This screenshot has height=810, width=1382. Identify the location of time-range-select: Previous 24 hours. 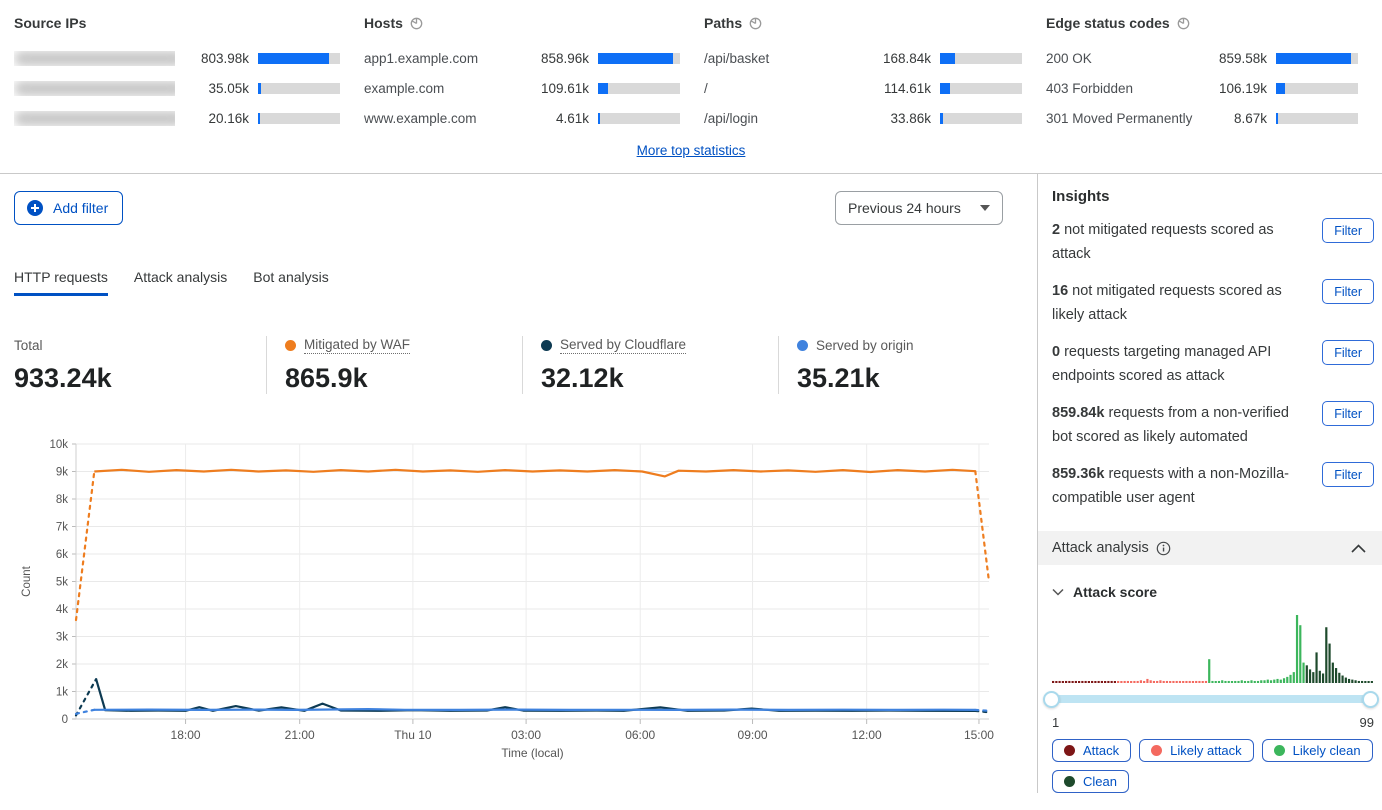
(919, 208).